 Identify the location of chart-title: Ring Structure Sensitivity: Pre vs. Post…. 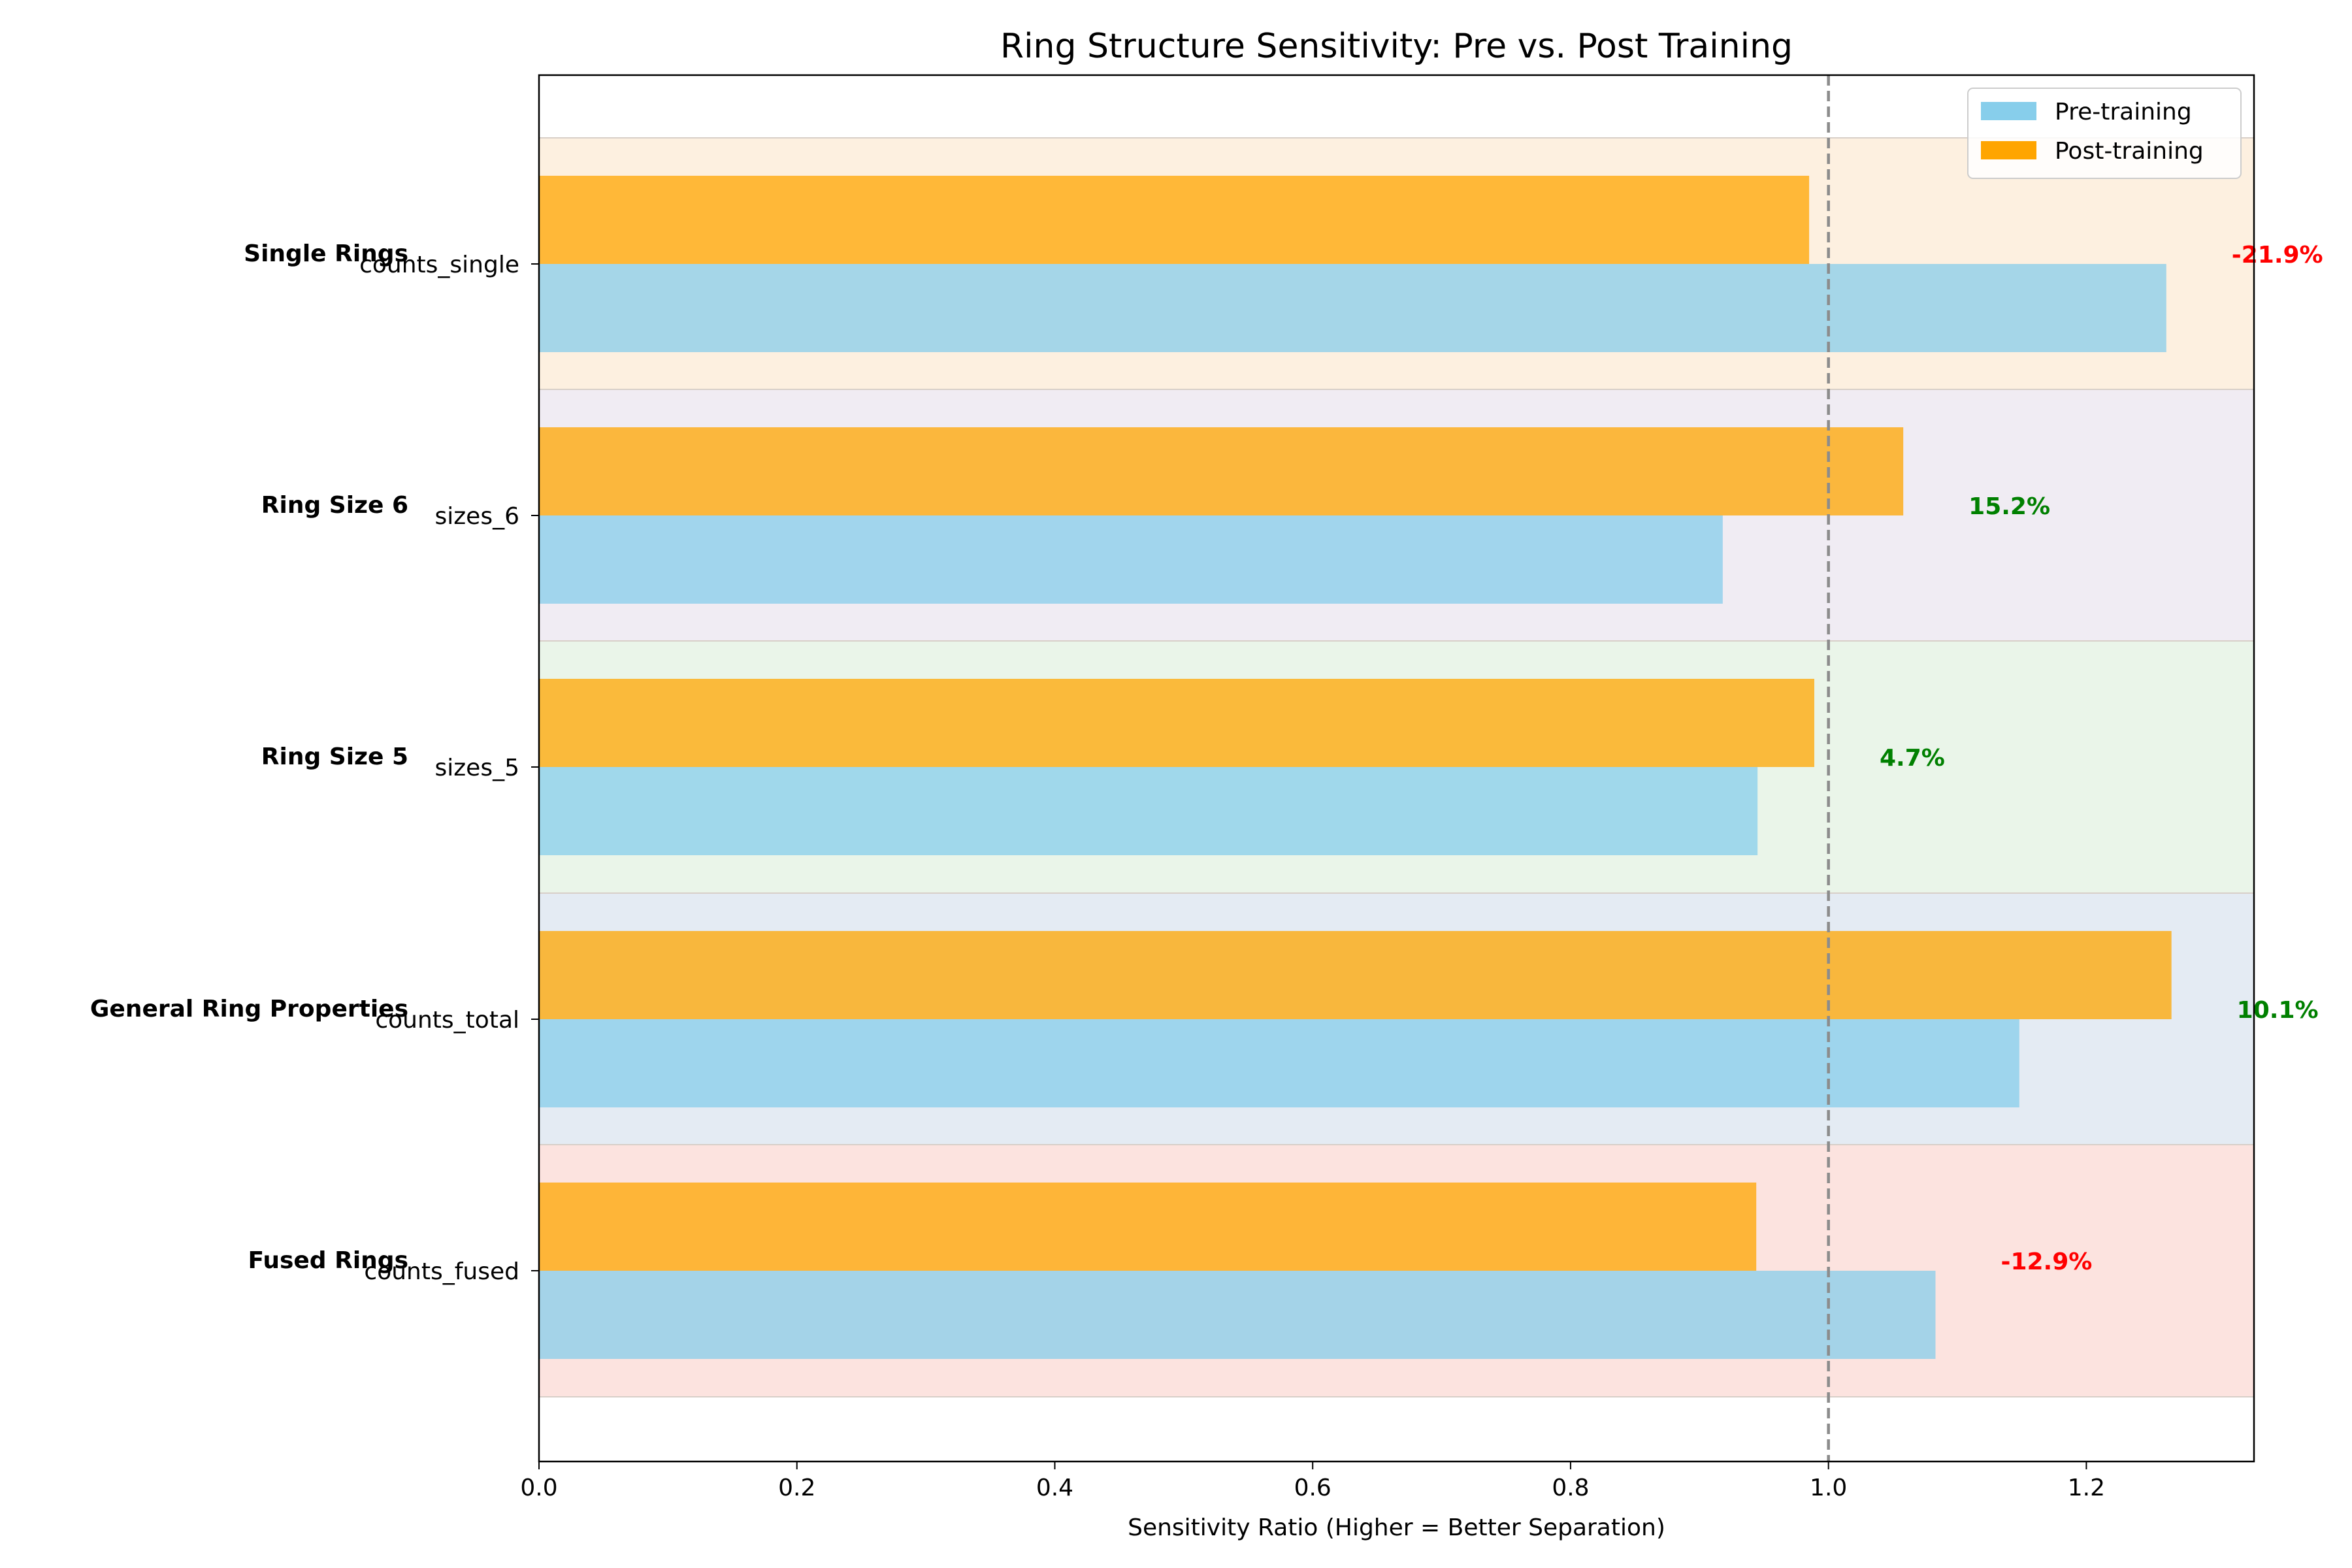
(1396, 46).